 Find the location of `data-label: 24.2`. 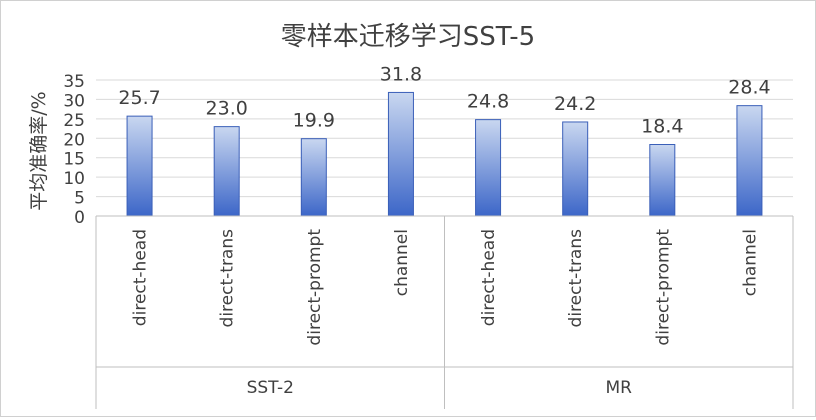

data-label: 24.2 is located at coordinates (575, 104).